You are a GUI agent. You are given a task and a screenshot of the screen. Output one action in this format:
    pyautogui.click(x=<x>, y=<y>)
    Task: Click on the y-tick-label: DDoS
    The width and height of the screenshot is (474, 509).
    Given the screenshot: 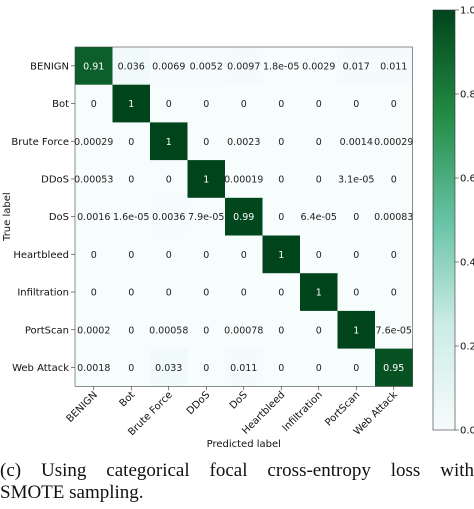 What is the action you would take?
    pyautogui.click(x=55, y=179)
    